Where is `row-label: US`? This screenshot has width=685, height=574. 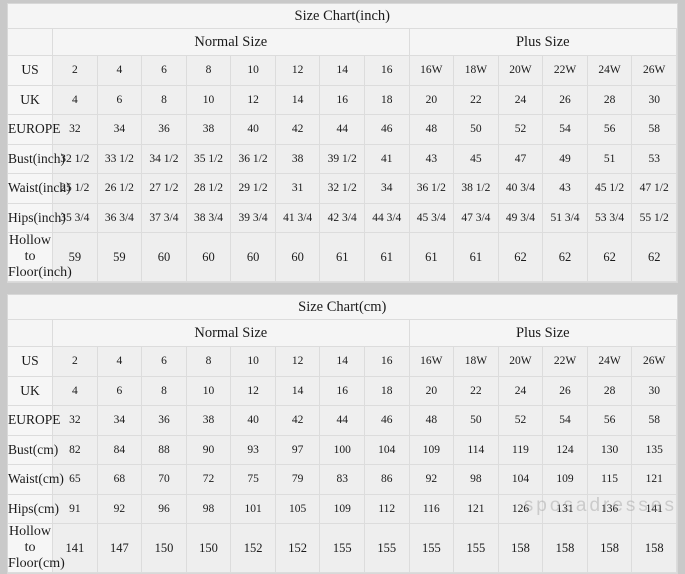
row-label: US is located at coordinates (31, 361).